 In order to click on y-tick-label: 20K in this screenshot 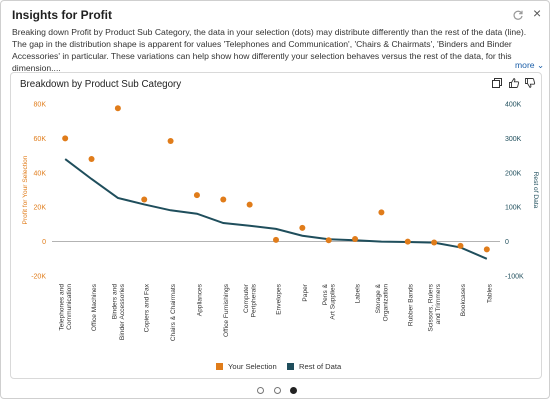, I will do `click(40, 208)`.